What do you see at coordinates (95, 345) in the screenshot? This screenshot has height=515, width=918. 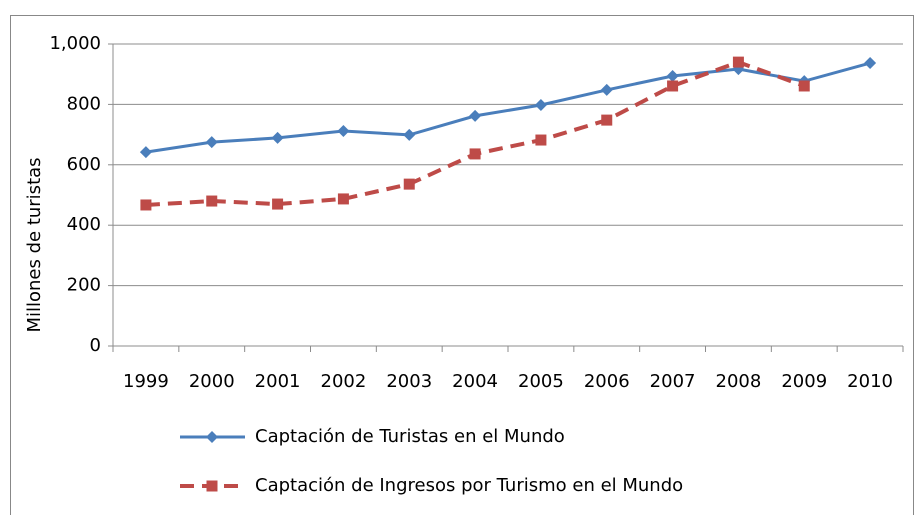 I see `y-tick-label: 0` at bounding box center [95, 345].